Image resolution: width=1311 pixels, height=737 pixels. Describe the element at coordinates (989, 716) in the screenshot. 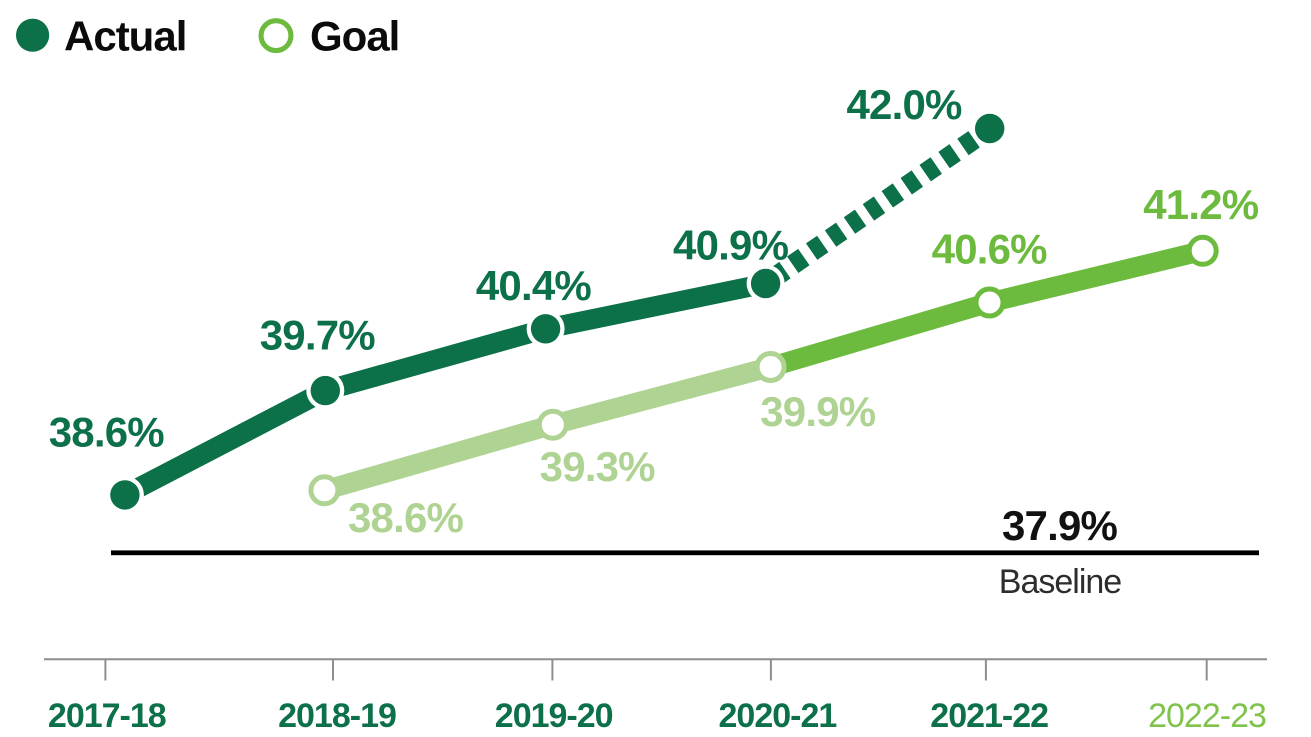

I see `svg-text: 2021-22` at that location.